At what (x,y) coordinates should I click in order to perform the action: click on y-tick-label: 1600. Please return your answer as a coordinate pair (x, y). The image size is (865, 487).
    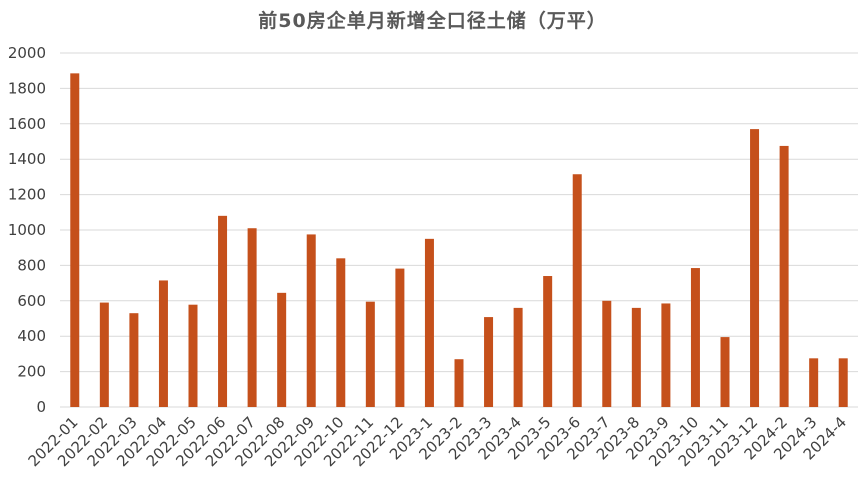
    Looking at the image, I should click on (27, 124).